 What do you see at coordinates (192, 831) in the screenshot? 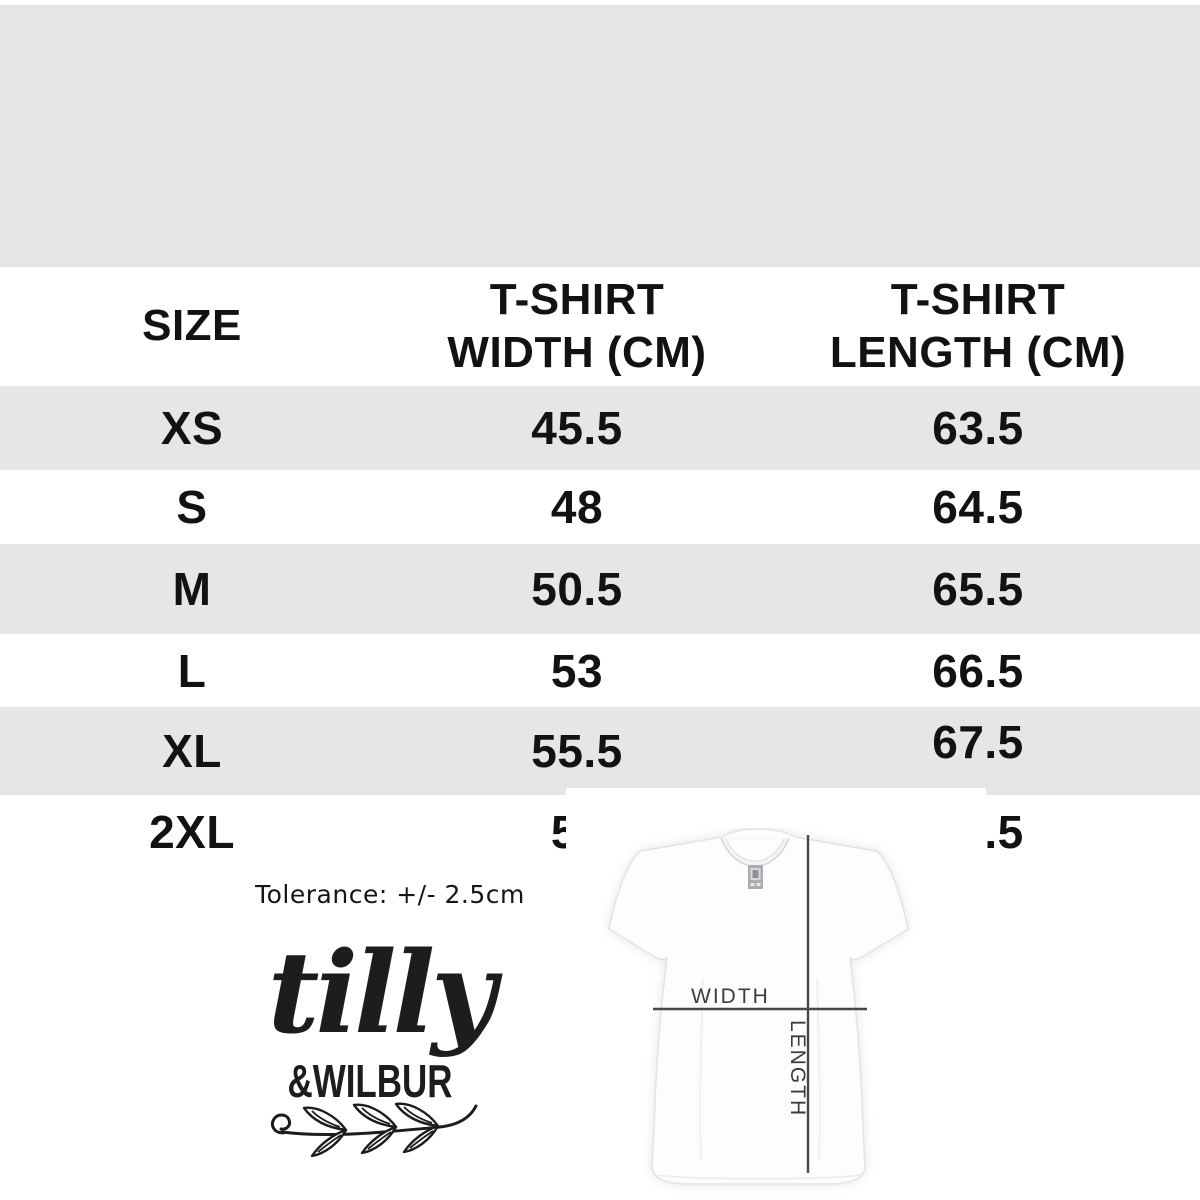
I see `size-value: 2XL` at bounding box center [192, 831].